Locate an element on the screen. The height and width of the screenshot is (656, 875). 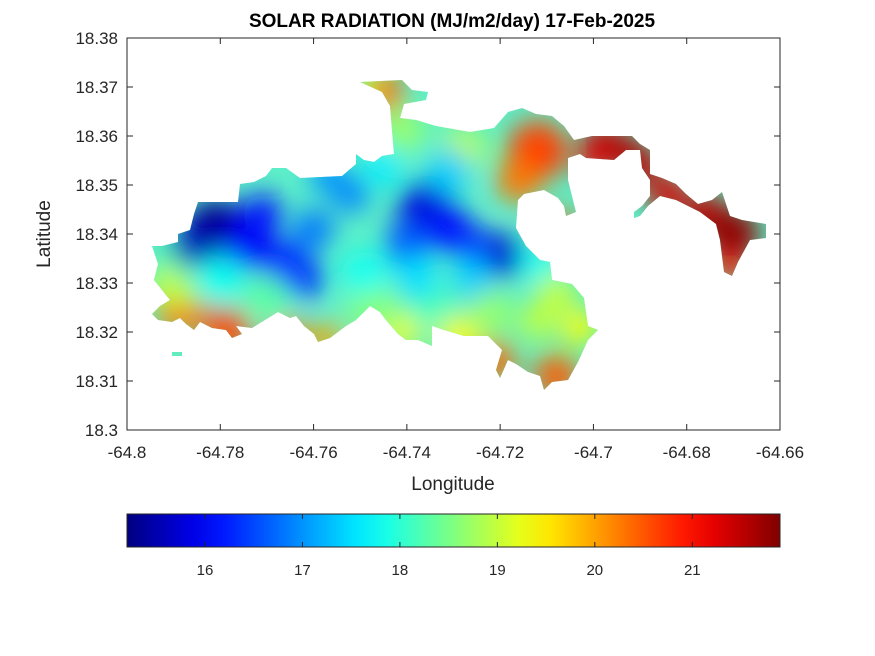
y-tick-label: 18.31 is located at coordinates (96, 381).